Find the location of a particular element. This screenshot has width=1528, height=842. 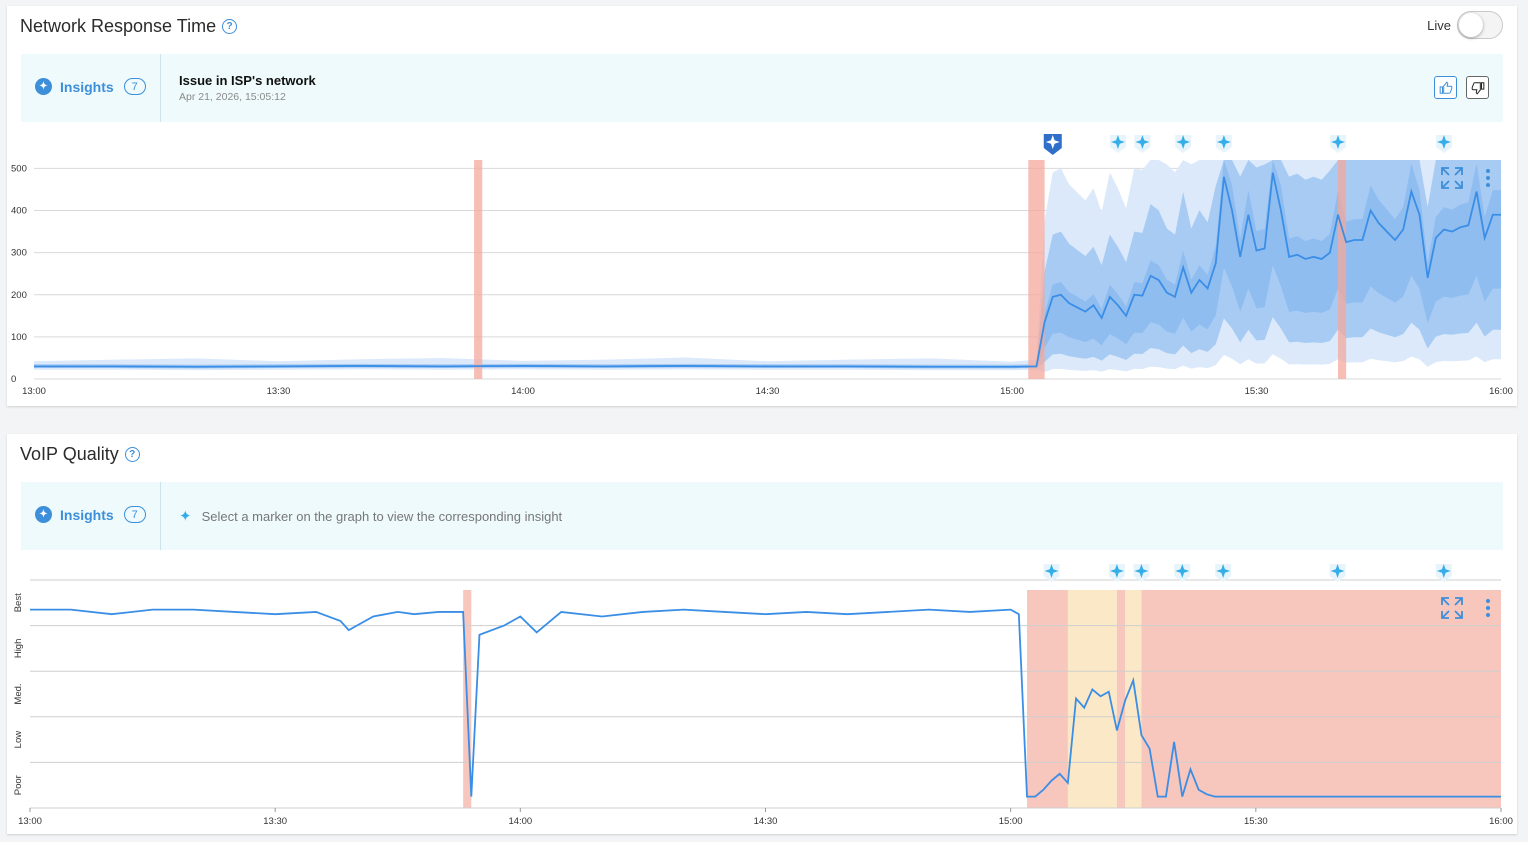

y-tick-label: Poor is located at coordinates (18, 785).